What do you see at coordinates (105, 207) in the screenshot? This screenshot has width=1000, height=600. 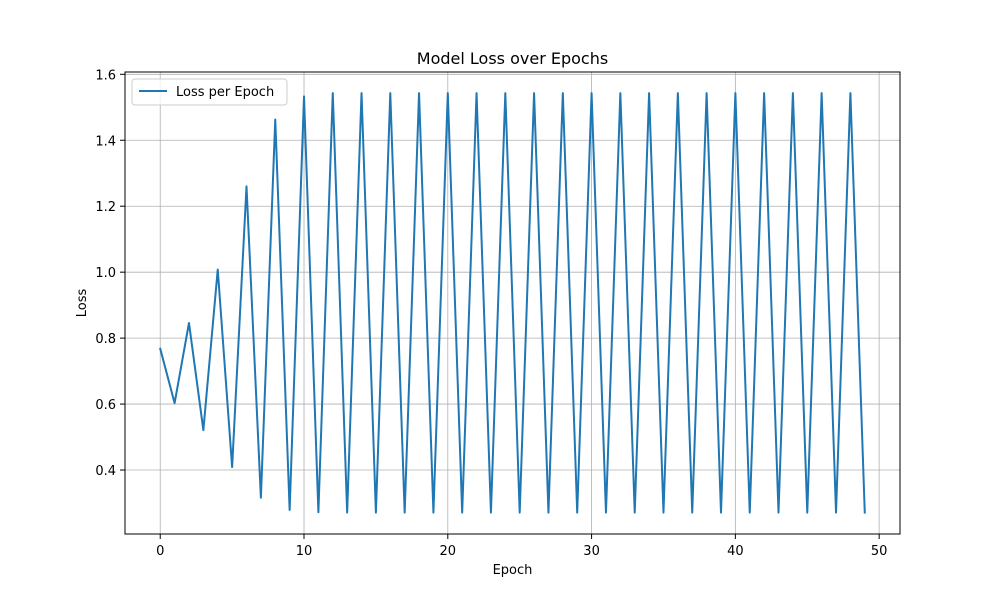 I see `y-tick-label: 1.2` at bounding box center [105, 207].